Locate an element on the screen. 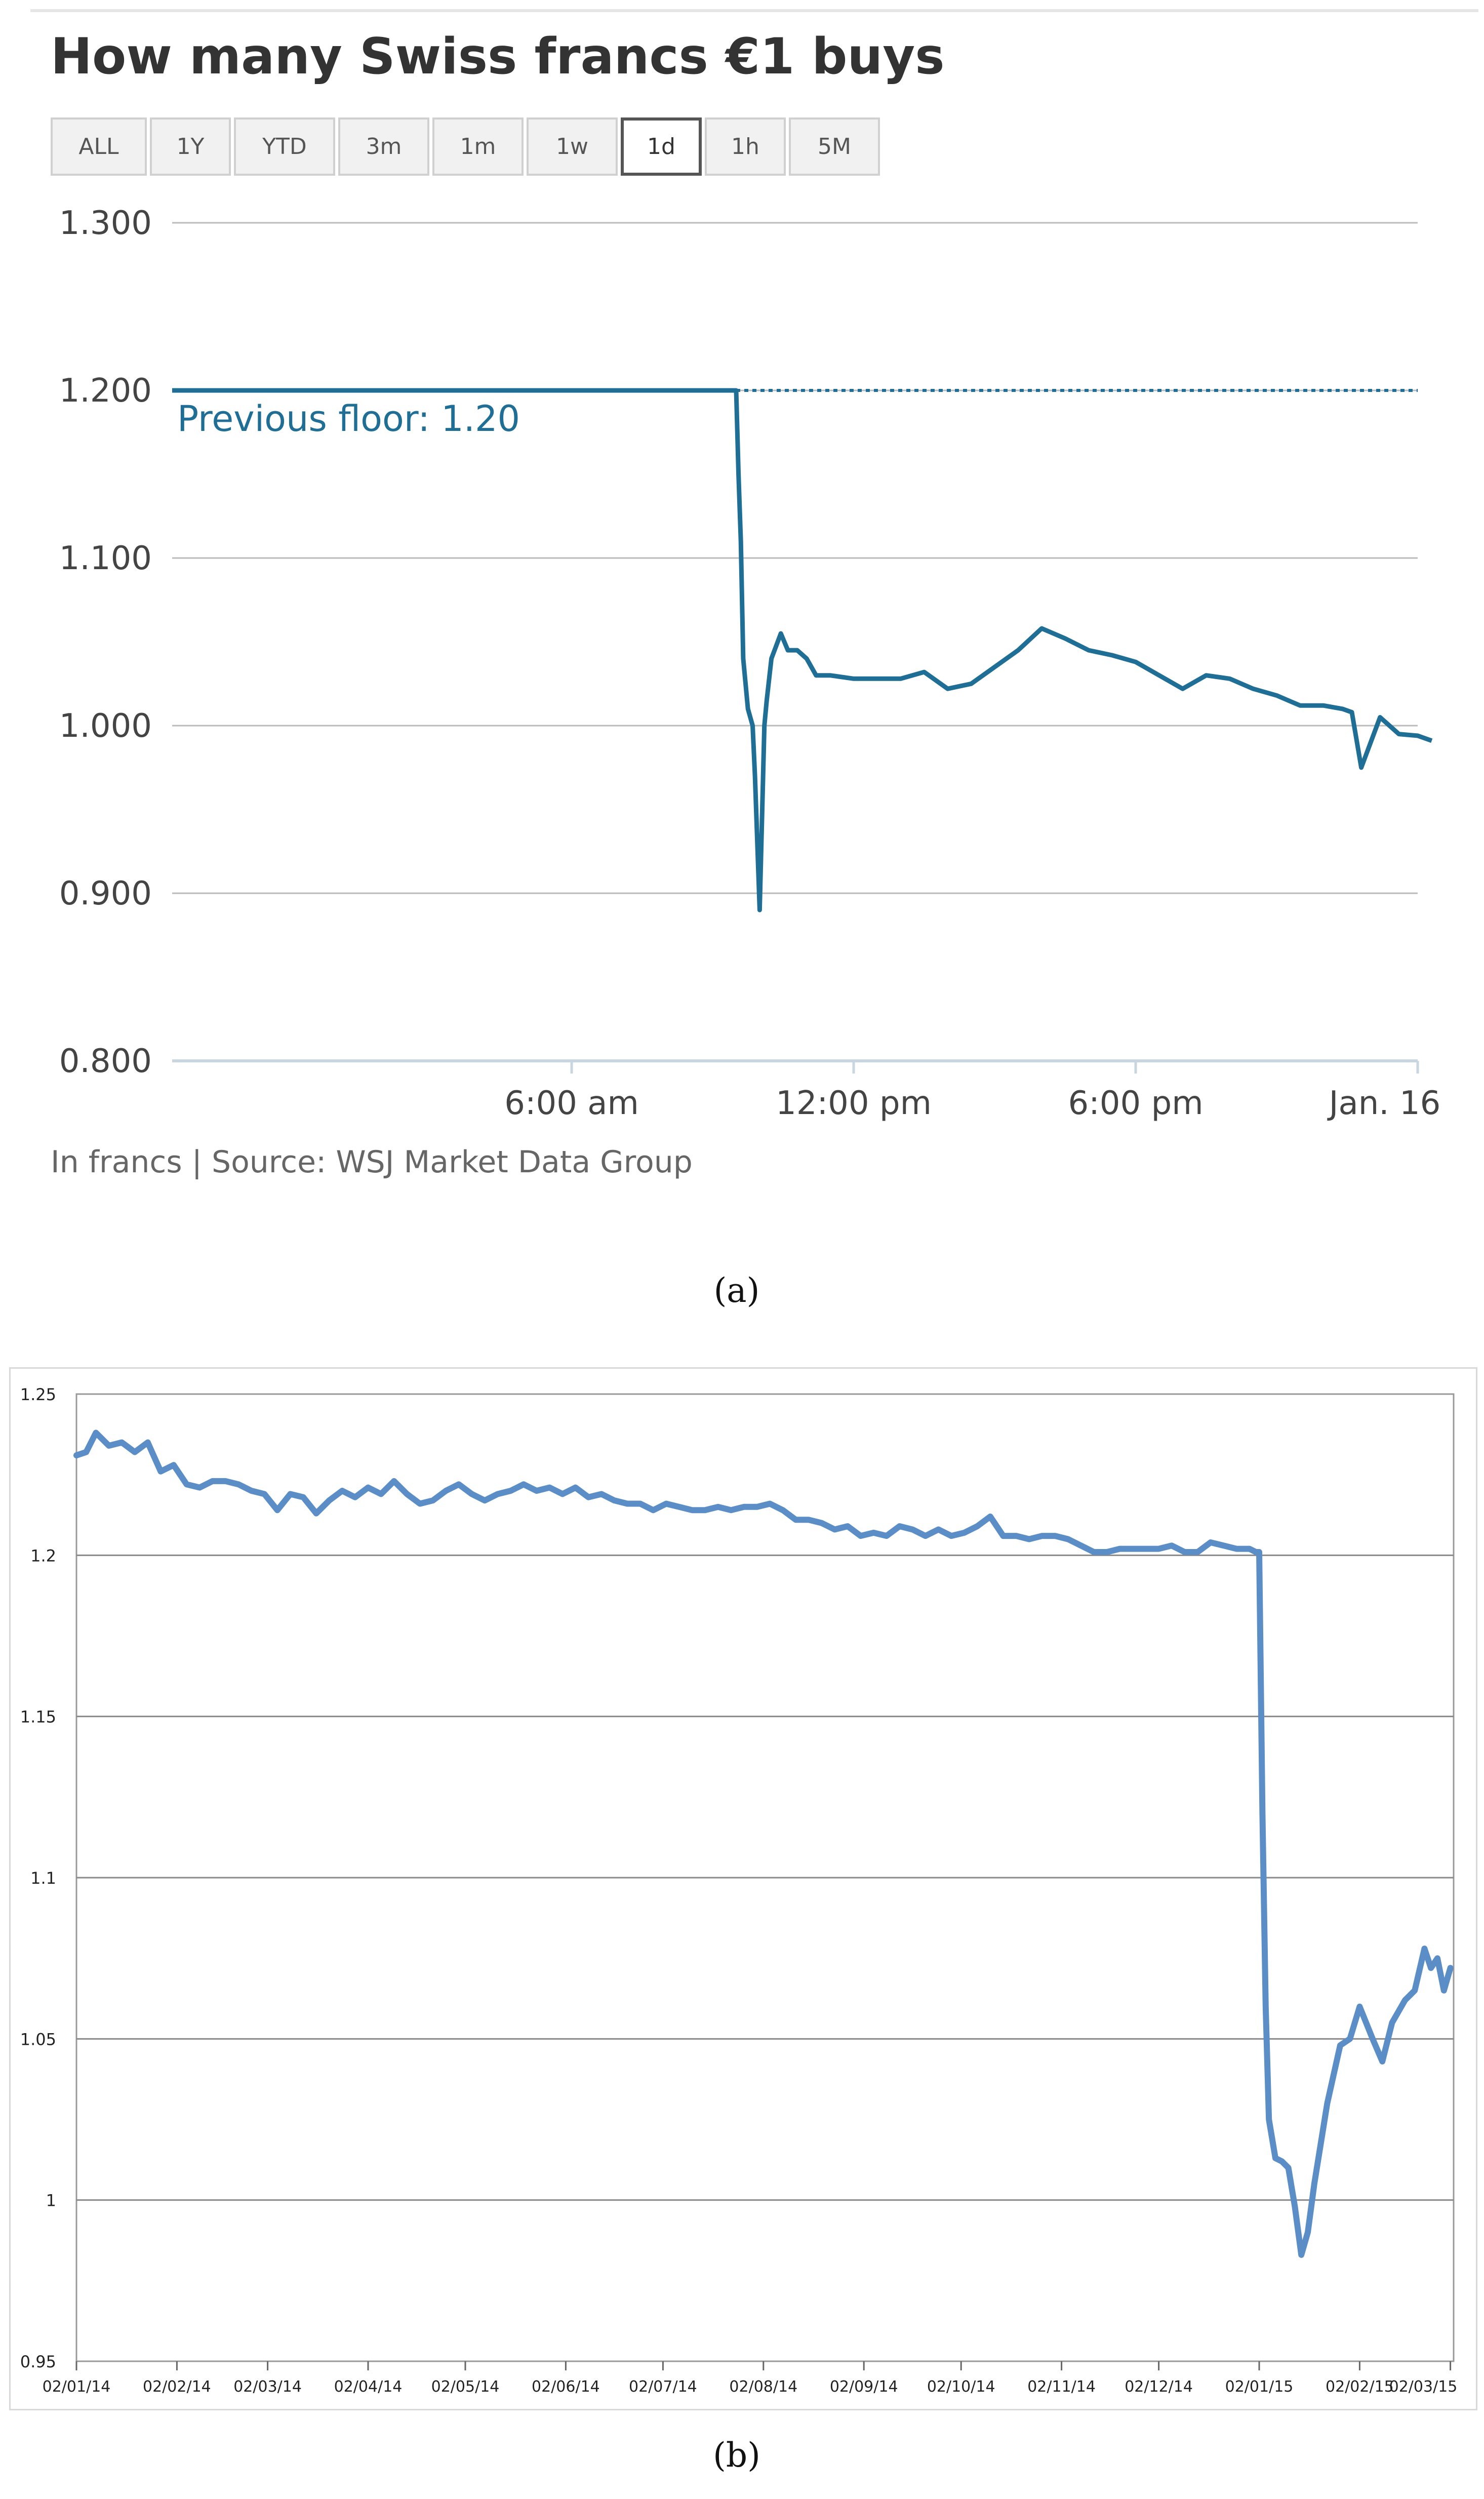 This screenshot has width=1484, height=2499. chart-b-x-tick-label: 02/02/15 is located at coordinates (1360, 2387).